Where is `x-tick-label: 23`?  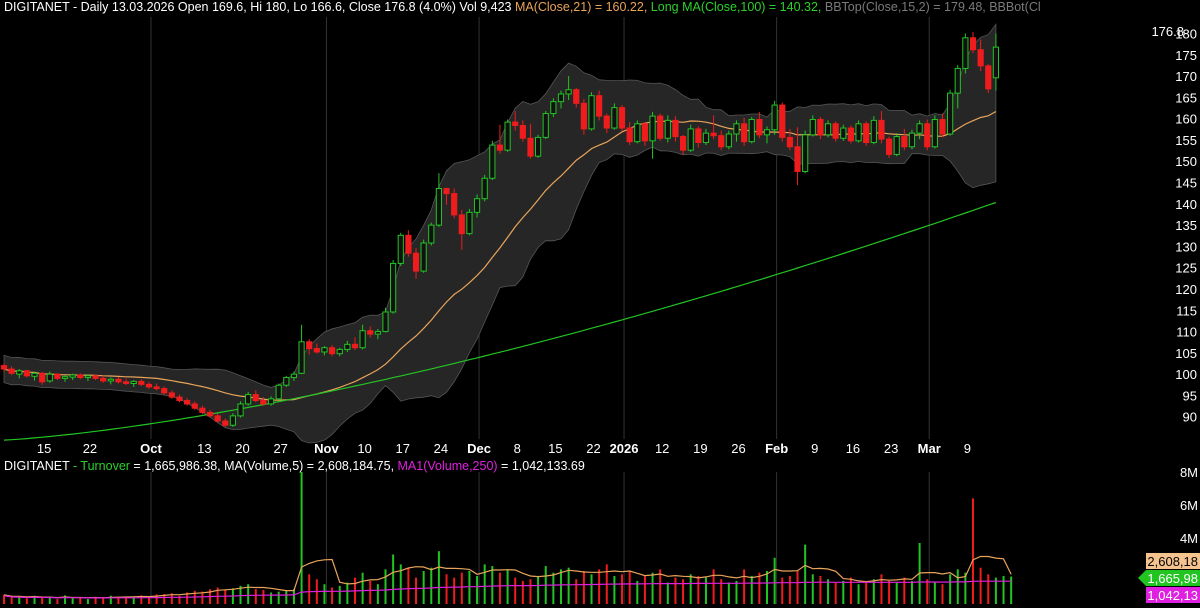
x-tick-label: 23 is located at coordinates (891, 448).